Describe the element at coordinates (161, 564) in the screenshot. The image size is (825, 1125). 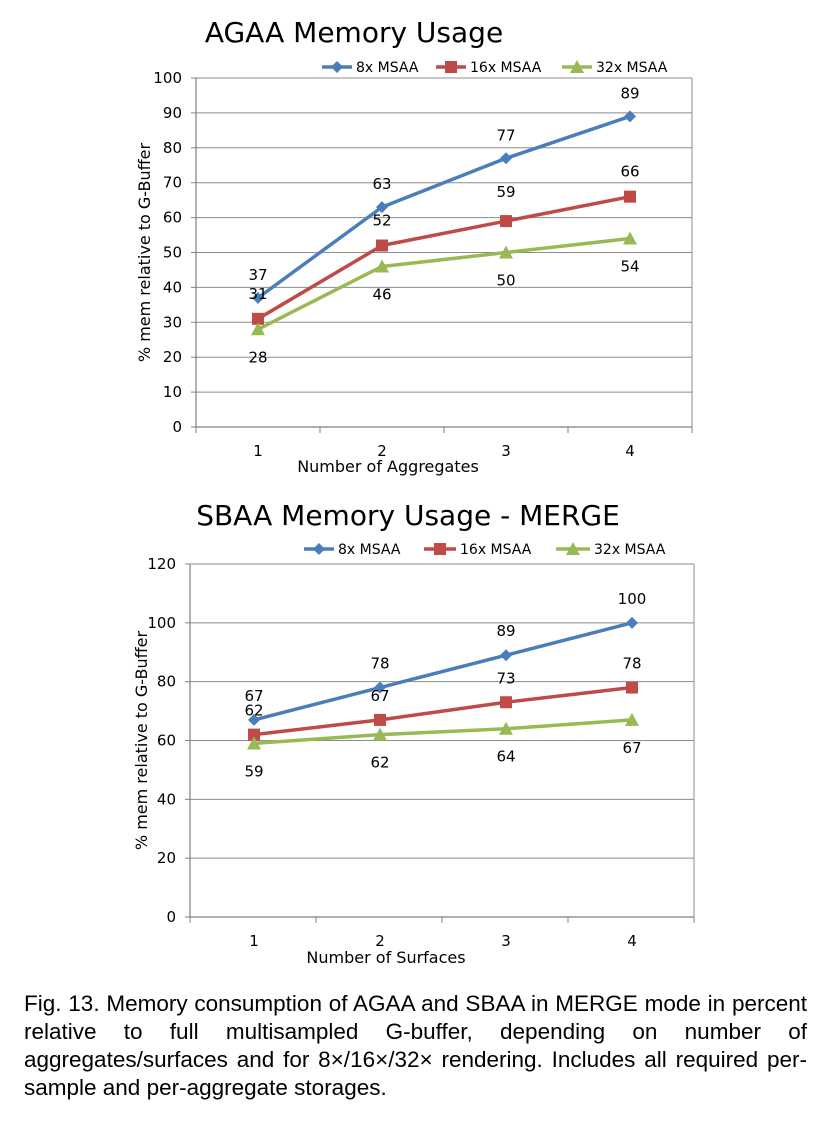
I see `y-tick-label: 120` at that location.